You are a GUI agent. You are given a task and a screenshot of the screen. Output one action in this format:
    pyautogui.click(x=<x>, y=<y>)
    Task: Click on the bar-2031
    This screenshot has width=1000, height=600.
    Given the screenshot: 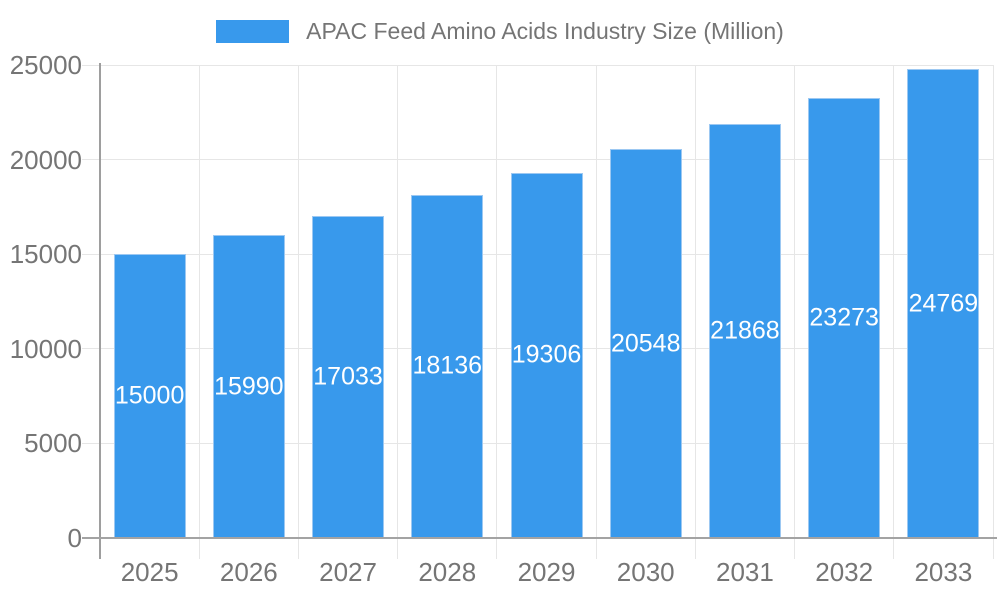 What is the action you would take?
    pyautogui.click(x=744, y=331)
    